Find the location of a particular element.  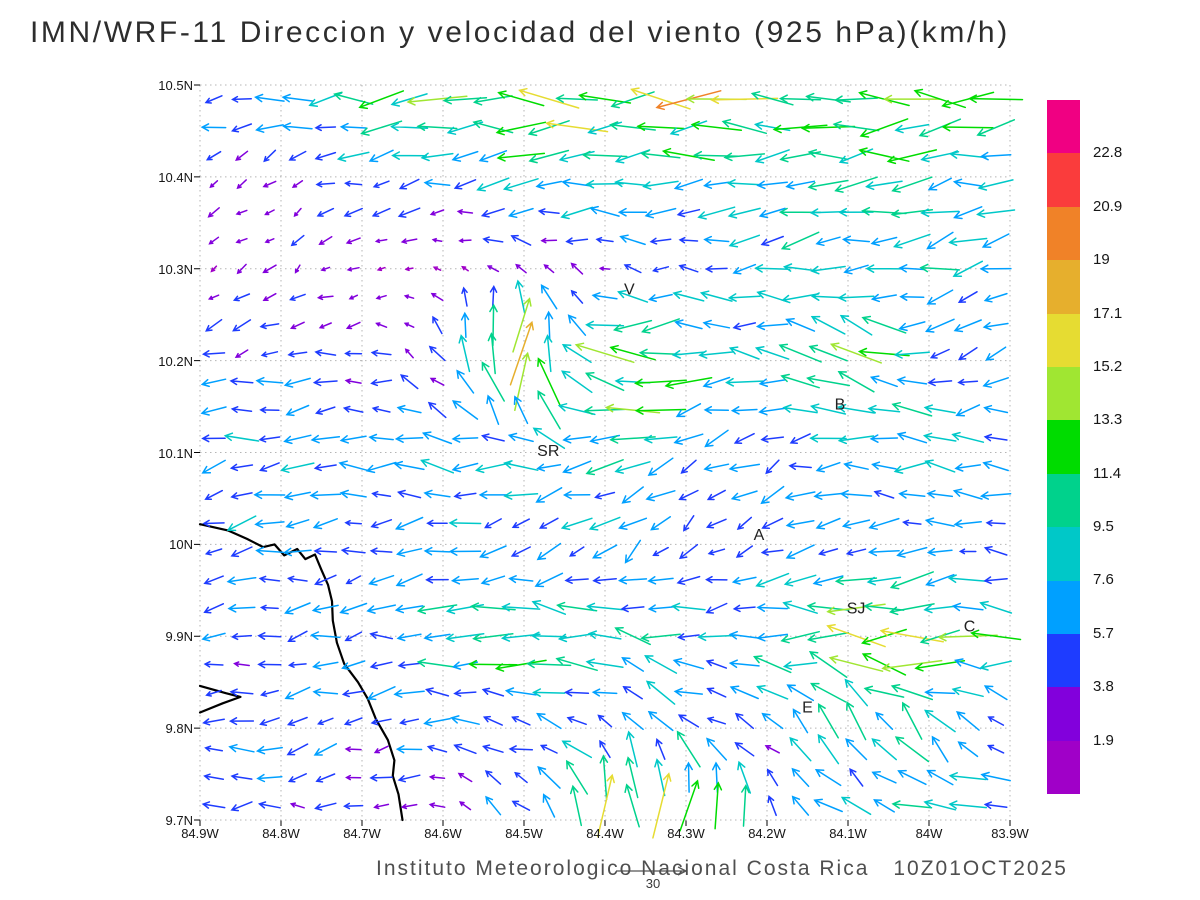

lon-tick-label: 84.6W is located at coordinates (443, 833).